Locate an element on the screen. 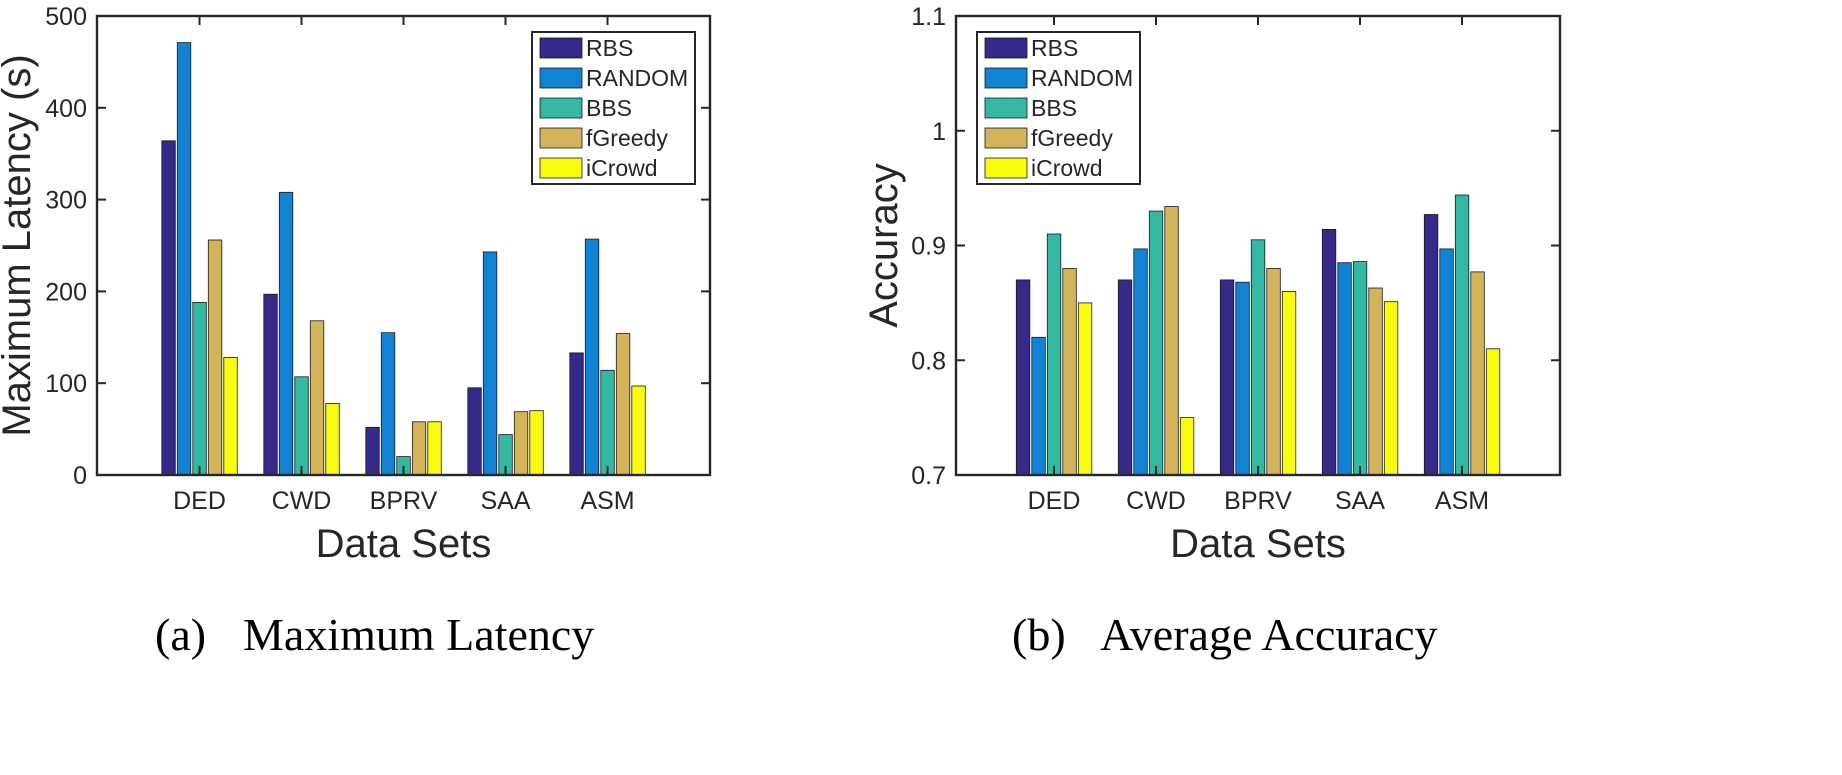 Image resolution: width=1842 pixels, height=775 pixels. y-axis-label: Maximum Latency (s) is located at coordinates (19, 245).